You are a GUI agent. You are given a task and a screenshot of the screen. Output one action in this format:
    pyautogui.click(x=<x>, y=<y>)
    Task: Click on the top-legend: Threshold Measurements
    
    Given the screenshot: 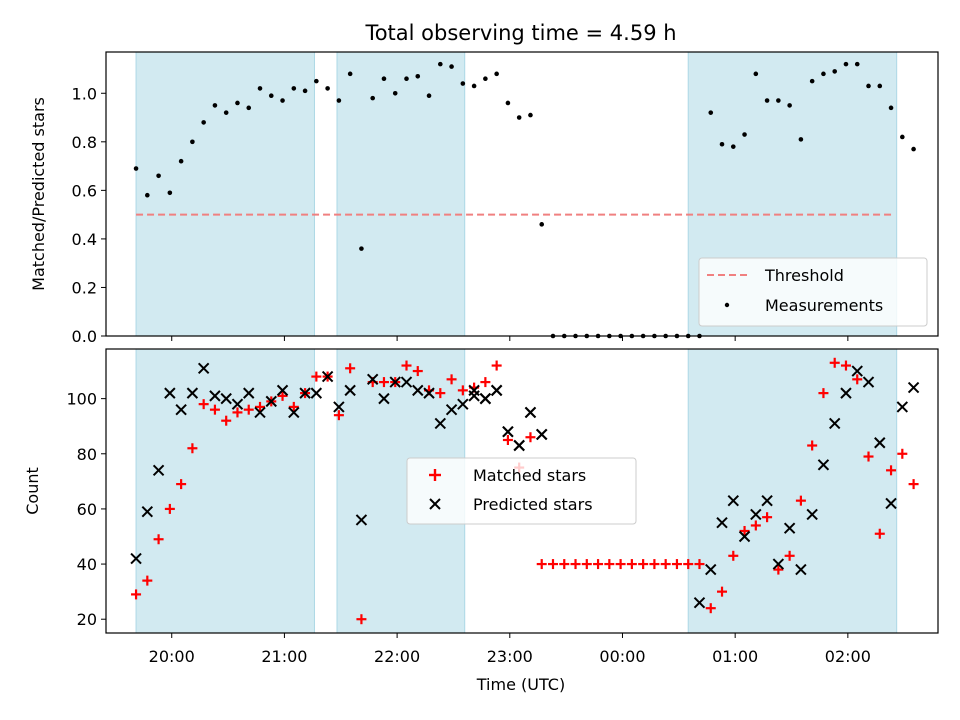 What is the action you would take?
    pyautogui.click(x=813, y=292)
    